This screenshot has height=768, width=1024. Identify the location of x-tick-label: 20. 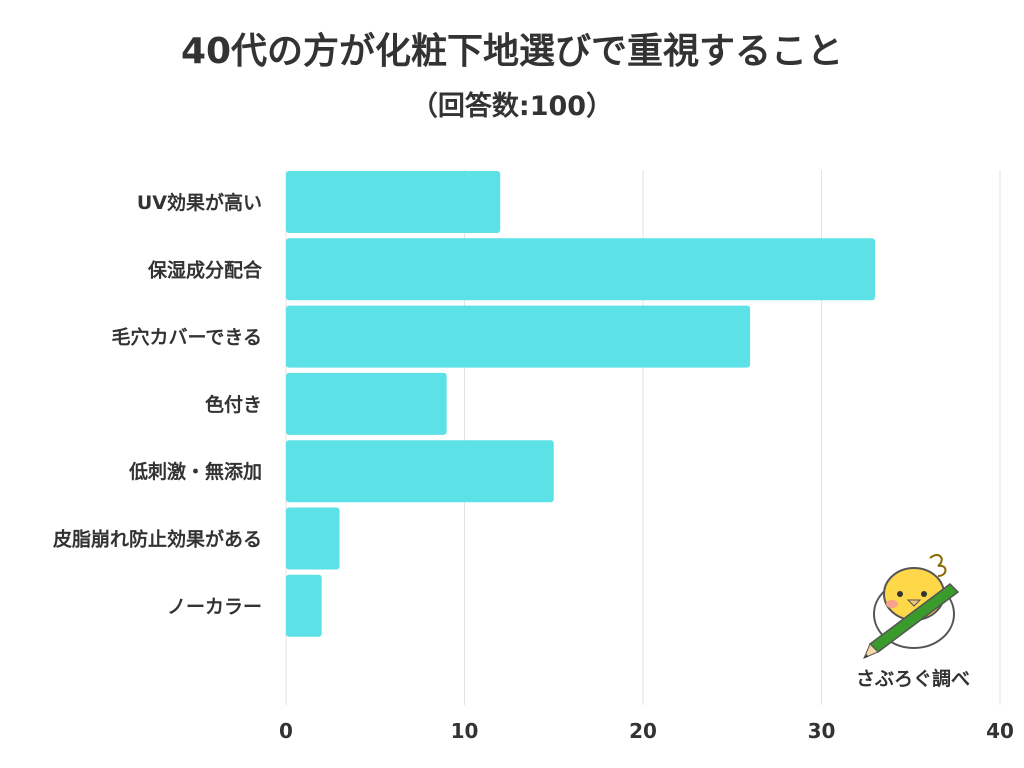
(643, 731).